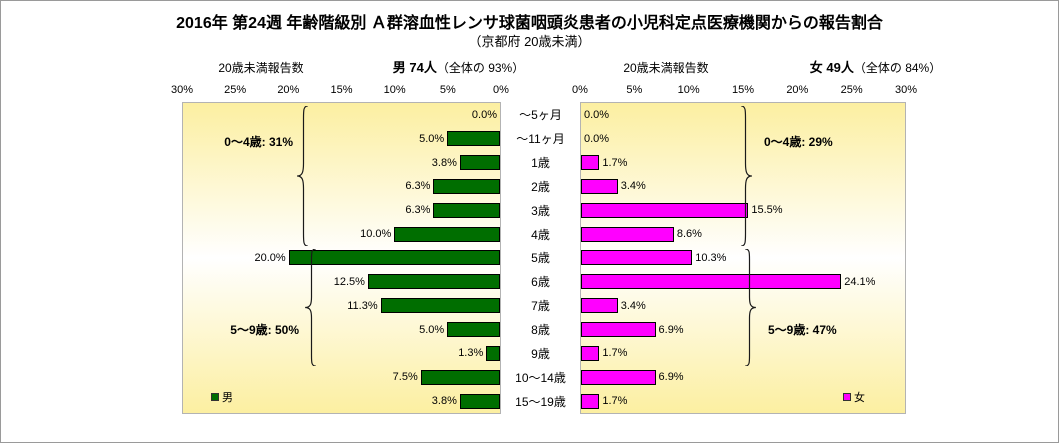  What do you see at coordinates (264, 330) in the screenshot?
I see `male-age5-9-annotation: 5～9歳: 50%` at bounding box center [264, 330].